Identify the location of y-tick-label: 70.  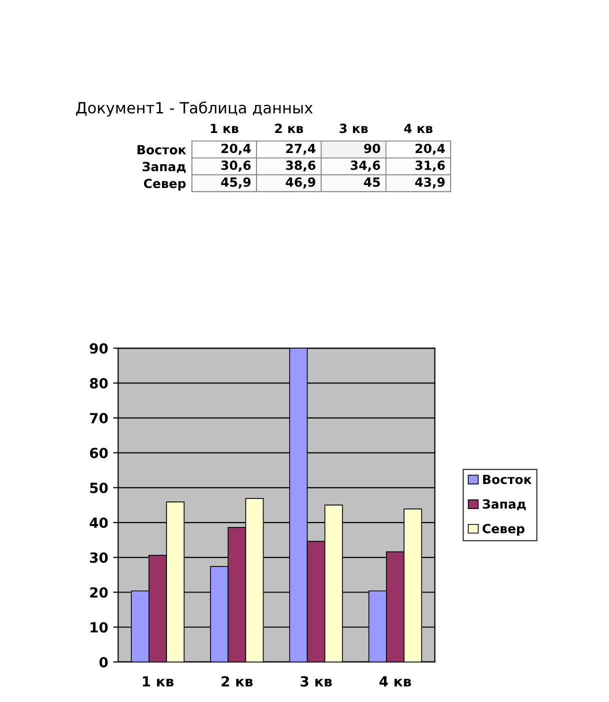
(99, 418).